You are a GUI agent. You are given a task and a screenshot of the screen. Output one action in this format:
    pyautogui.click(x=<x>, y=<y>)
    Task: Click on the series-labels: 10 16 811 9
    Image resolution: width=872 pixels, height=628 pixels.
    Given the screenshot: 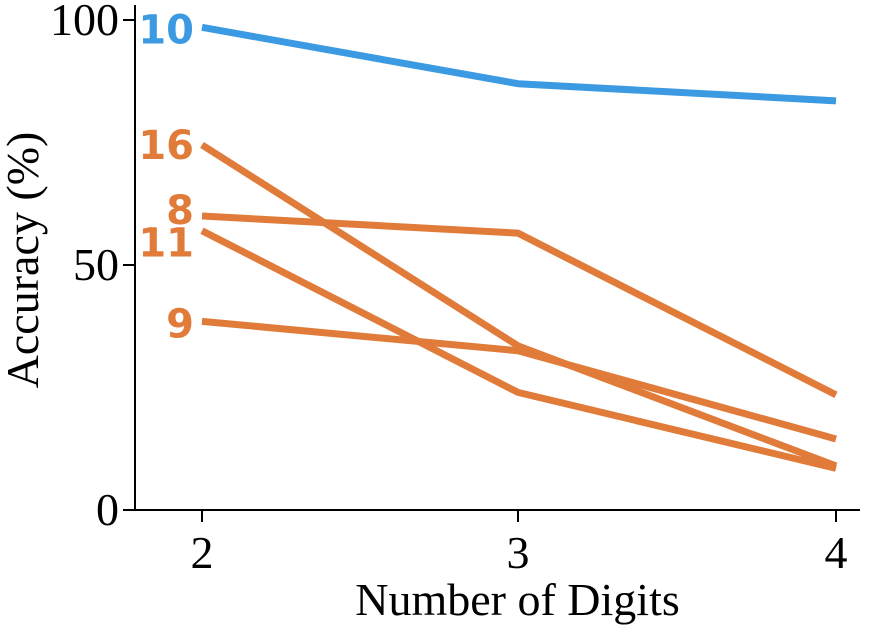 What is the action you would take?
    pyautogui.click(x=166, y=177)
    